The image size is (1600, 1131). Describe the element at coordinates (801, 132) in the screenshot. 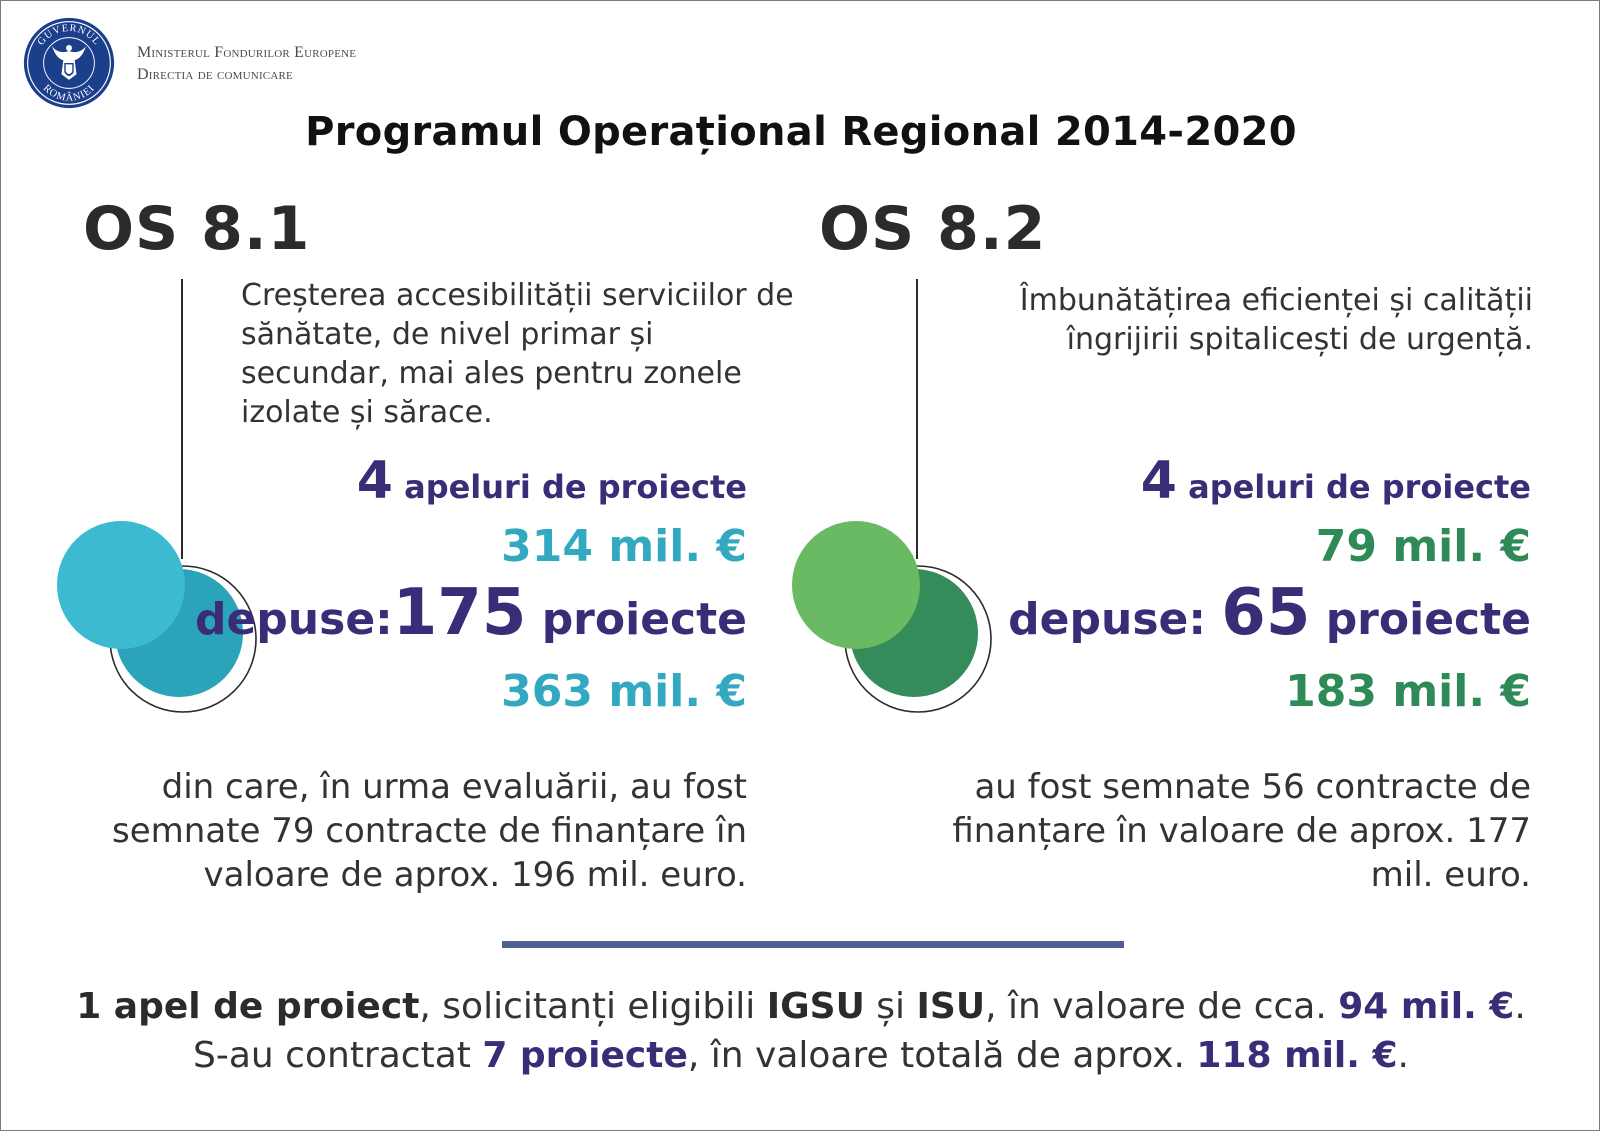

I see `page-title: Programul Operațional Regional 2014-2020` at that location.